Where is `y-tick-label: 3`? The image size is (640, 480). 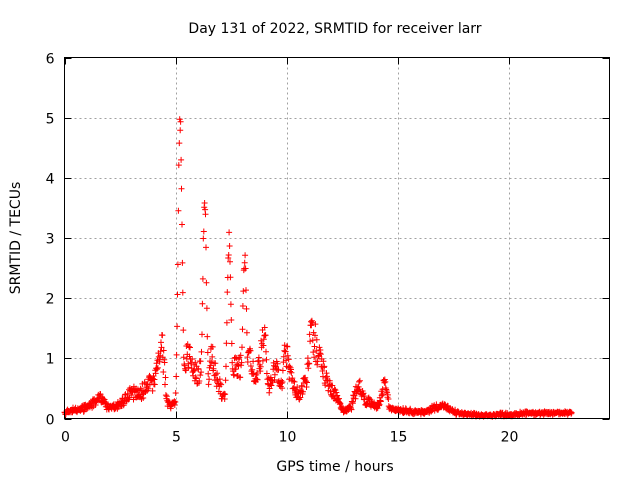
y-tick-label: 3 is located at coordinates (50, 240).